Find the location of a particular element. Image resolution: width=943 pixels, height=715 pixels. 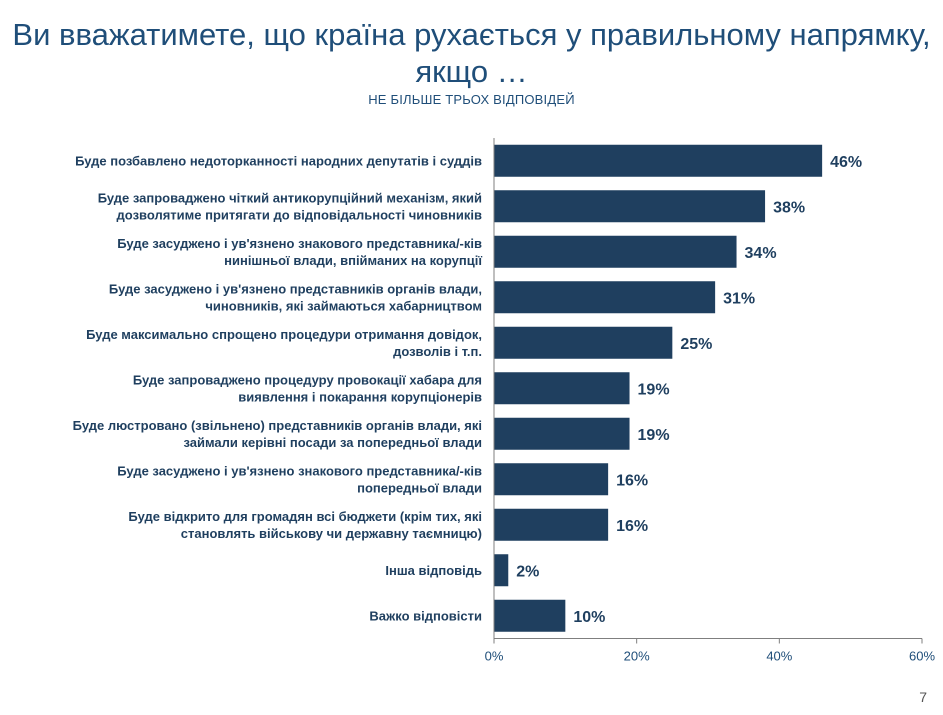

bar-value-label: 38% is located at coordinates (789, 207).